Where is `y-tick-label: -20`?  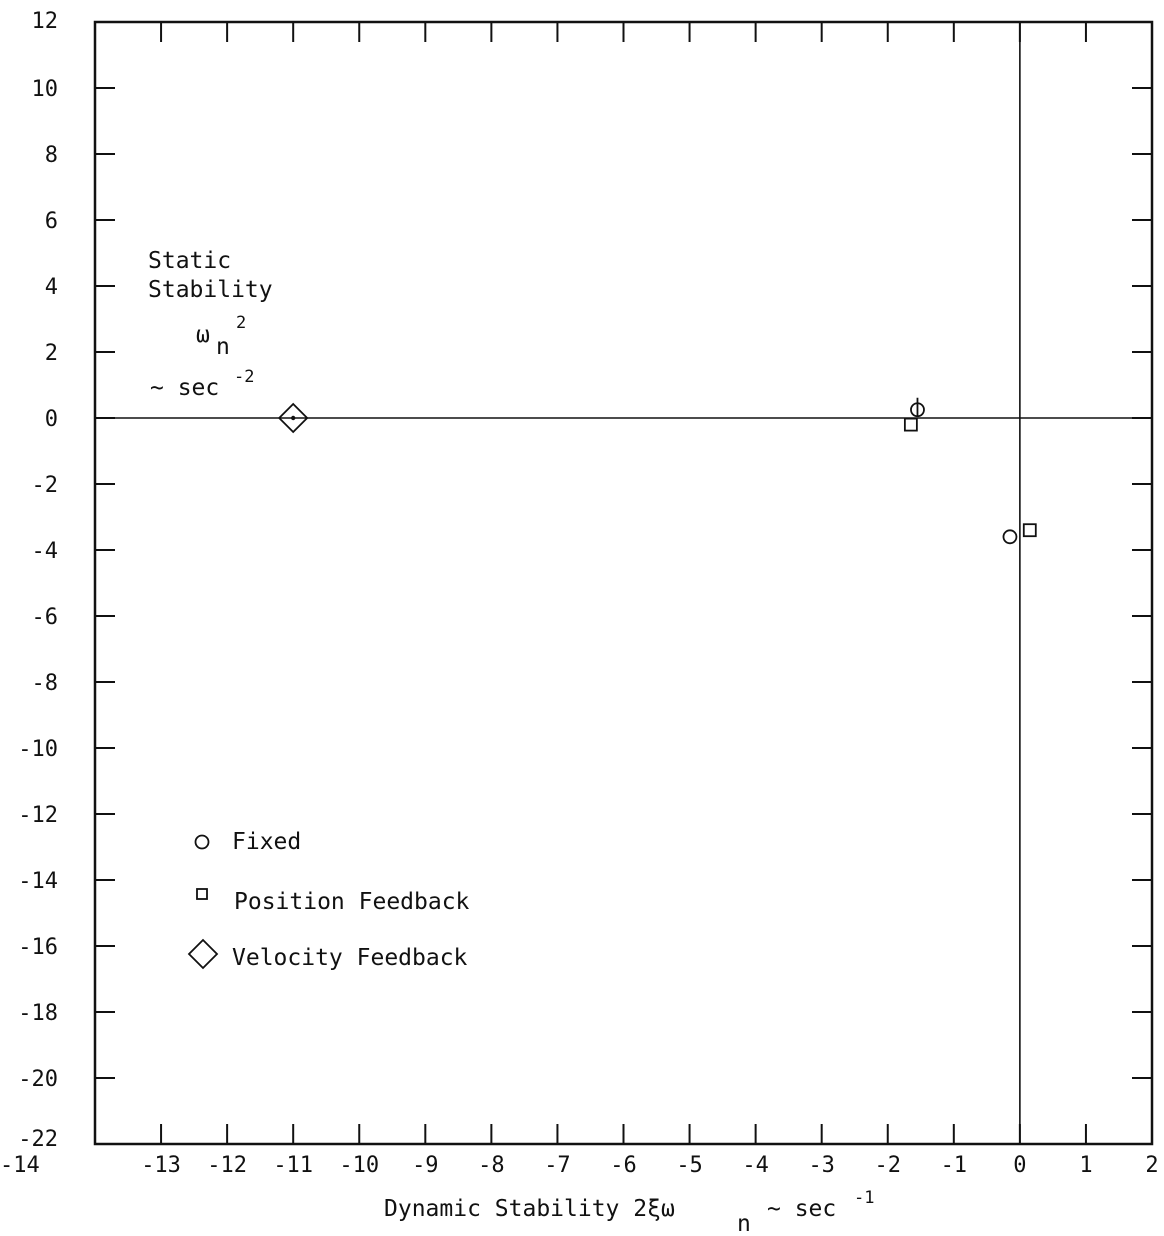 y-tick-label: -20 is located at coordinates (38, 1079).